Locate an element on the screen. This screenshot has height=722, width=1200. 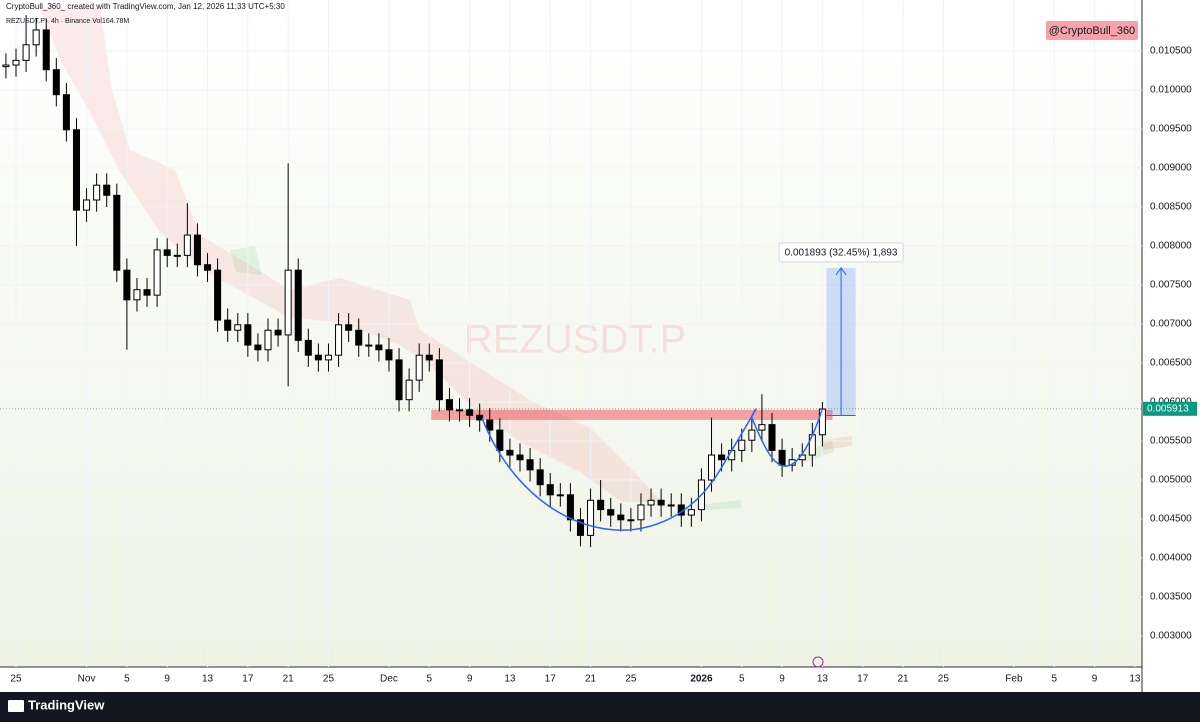
last-price-badge is located at coordinates (1170, 408).